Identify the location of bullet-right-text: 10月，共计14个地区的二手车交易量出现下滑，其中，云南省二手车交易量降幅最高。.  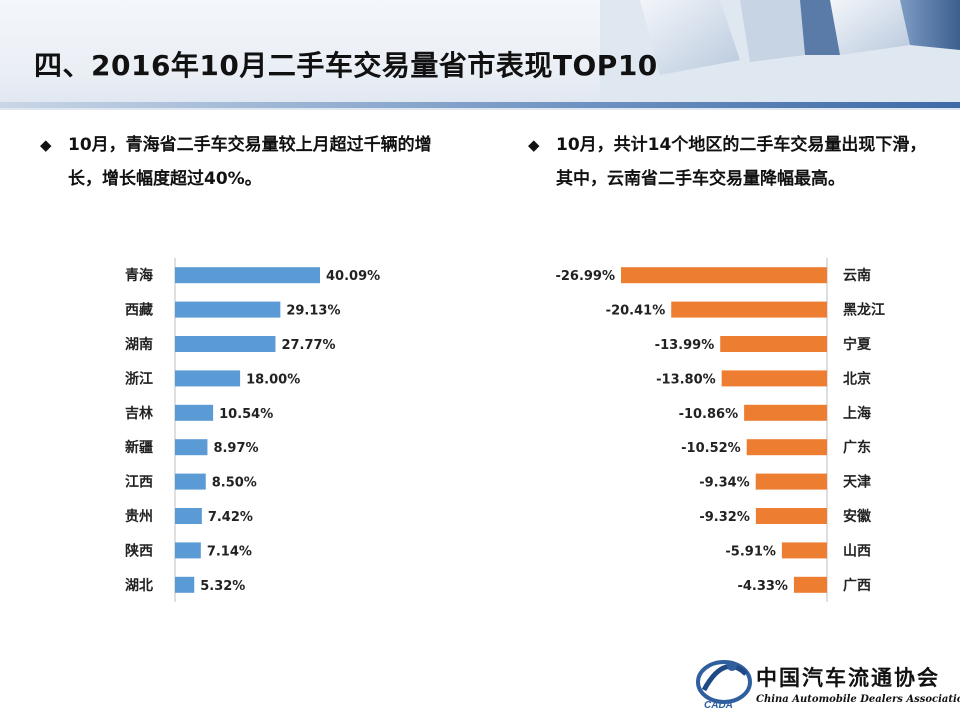
(741, 162).